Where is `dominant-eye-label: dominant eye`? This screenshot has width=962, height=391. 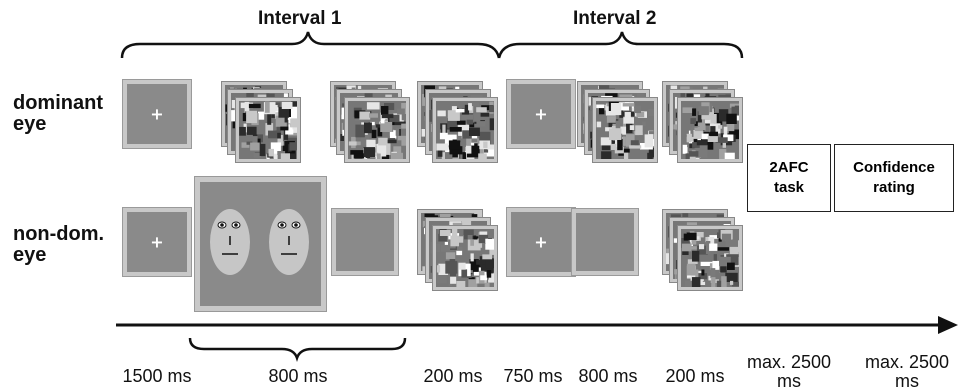
dominant-eye-label: dominant eye is located at coordinates (58, 113).